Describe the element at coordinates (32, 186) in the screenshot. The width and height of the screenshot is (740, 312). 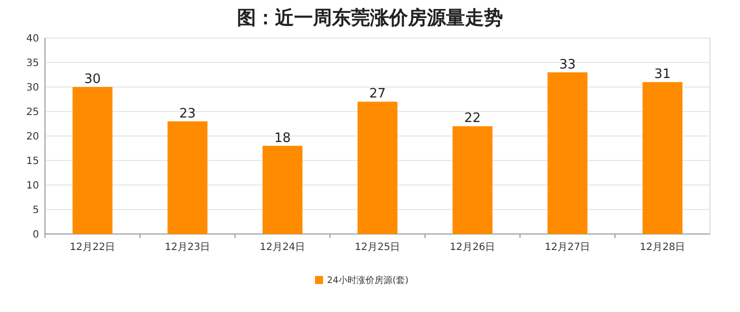
I see `y-tick-label: 10` at that location.